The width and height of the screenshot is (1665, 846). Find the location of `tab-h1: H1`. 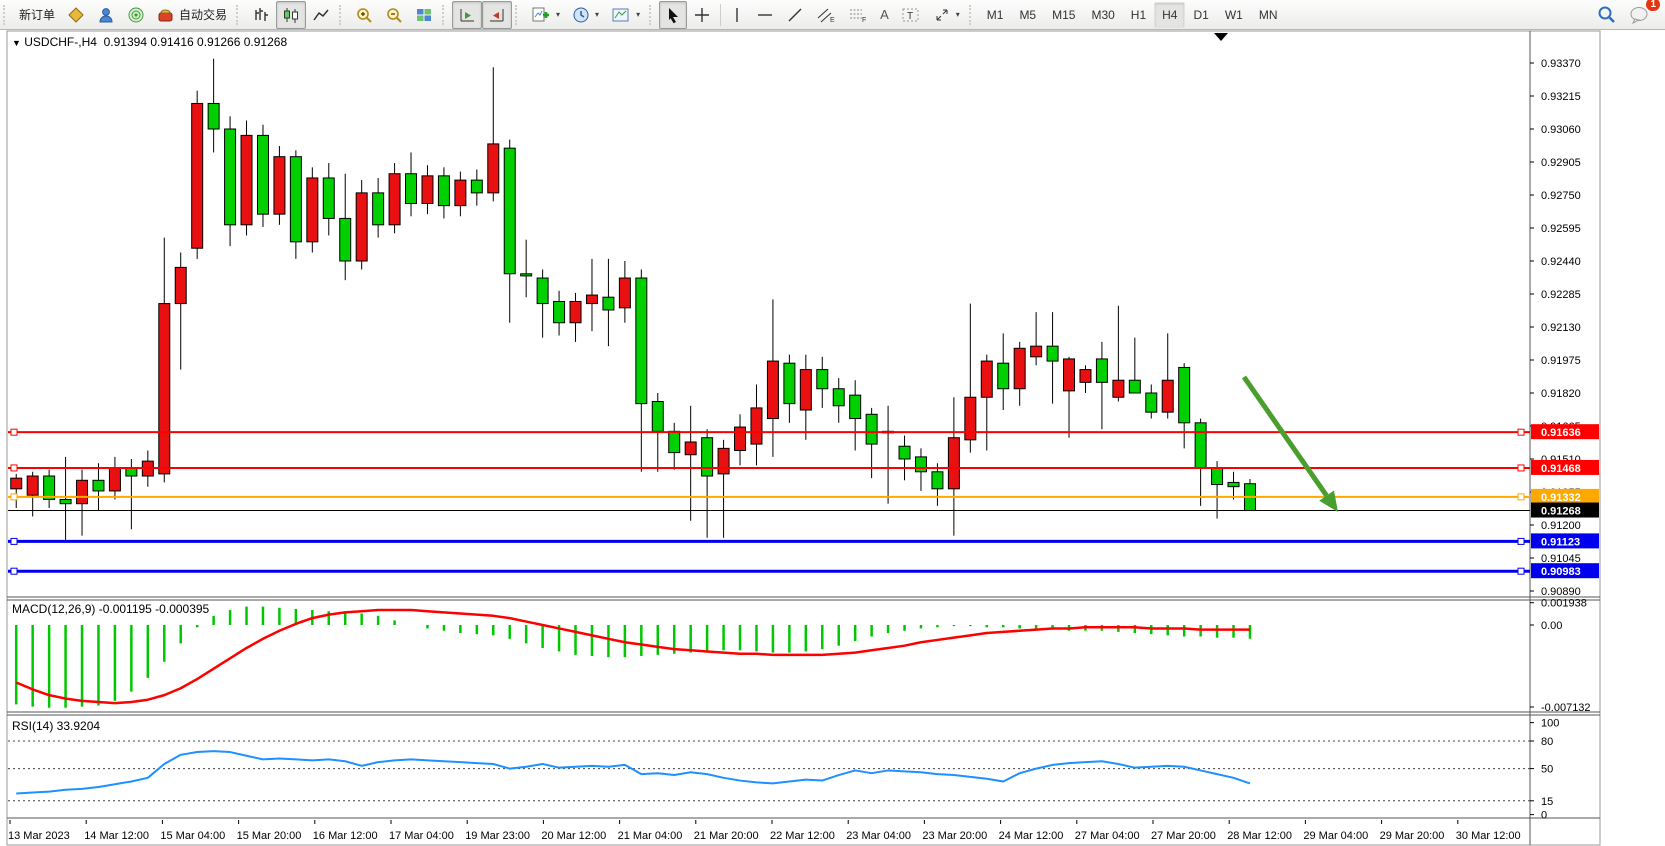

tab-h1: H1 is located at coordinates (1138, 14).